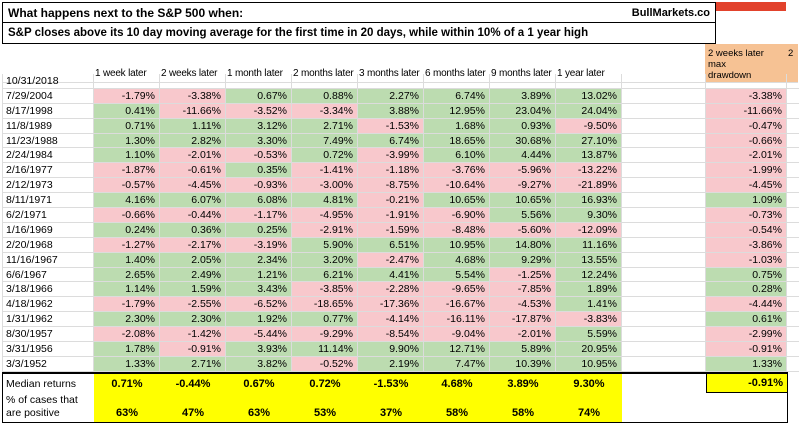 This screenshot has height=430, width=800. Describe the element at coordinates (325, 215) in the screenshot. I see `value-cell: -4.95%` at that location.